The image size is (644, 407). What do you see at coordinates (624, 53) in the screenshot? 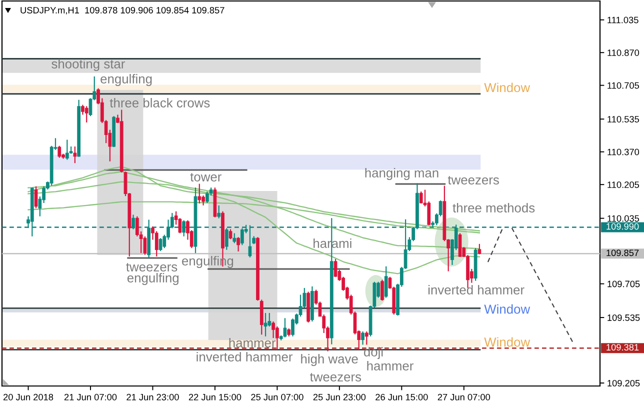
I see `y-tick-label: 110.870` at bounding box center [624, 53].